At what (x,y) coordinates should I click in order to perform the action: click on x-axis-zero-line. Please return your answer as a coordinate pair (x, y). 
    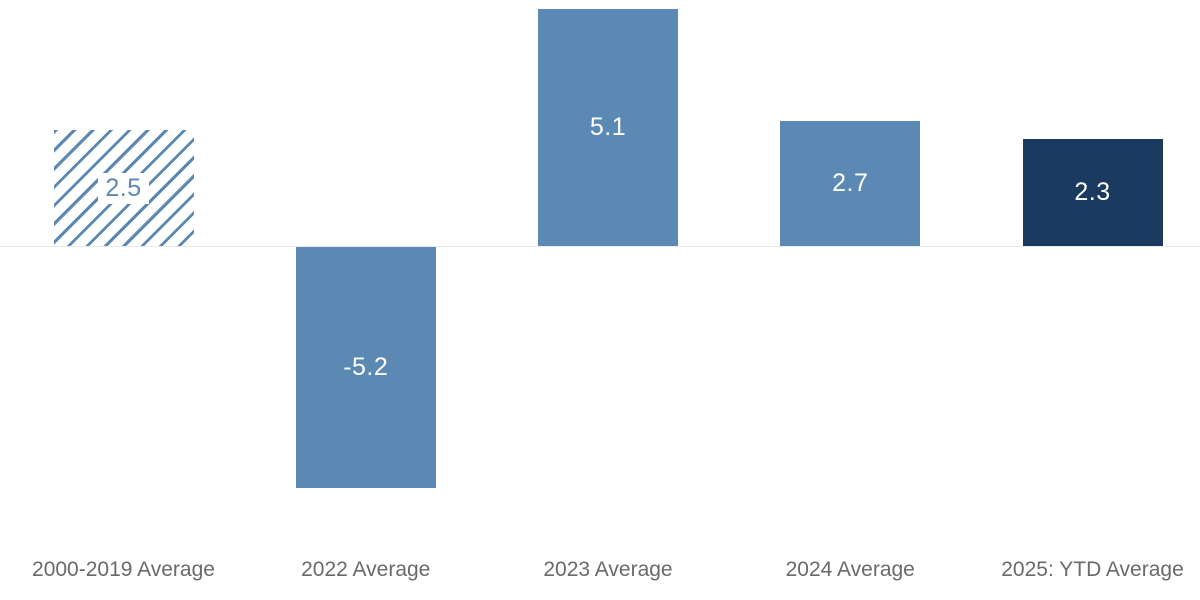
    Looking at the image, I should click on (600, 246).